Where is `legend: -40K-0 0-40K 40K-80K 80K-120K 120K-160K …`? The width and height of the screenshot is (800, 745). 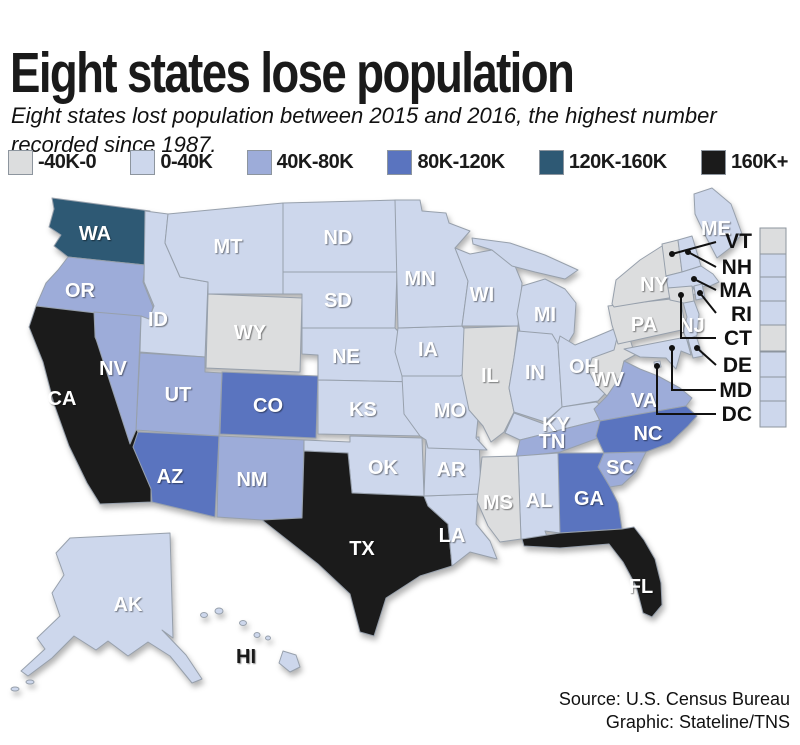
legend: -40K-0 0-40K 40K-80K 80K-120K 120K-160K … is located at coordinates (398, 162).